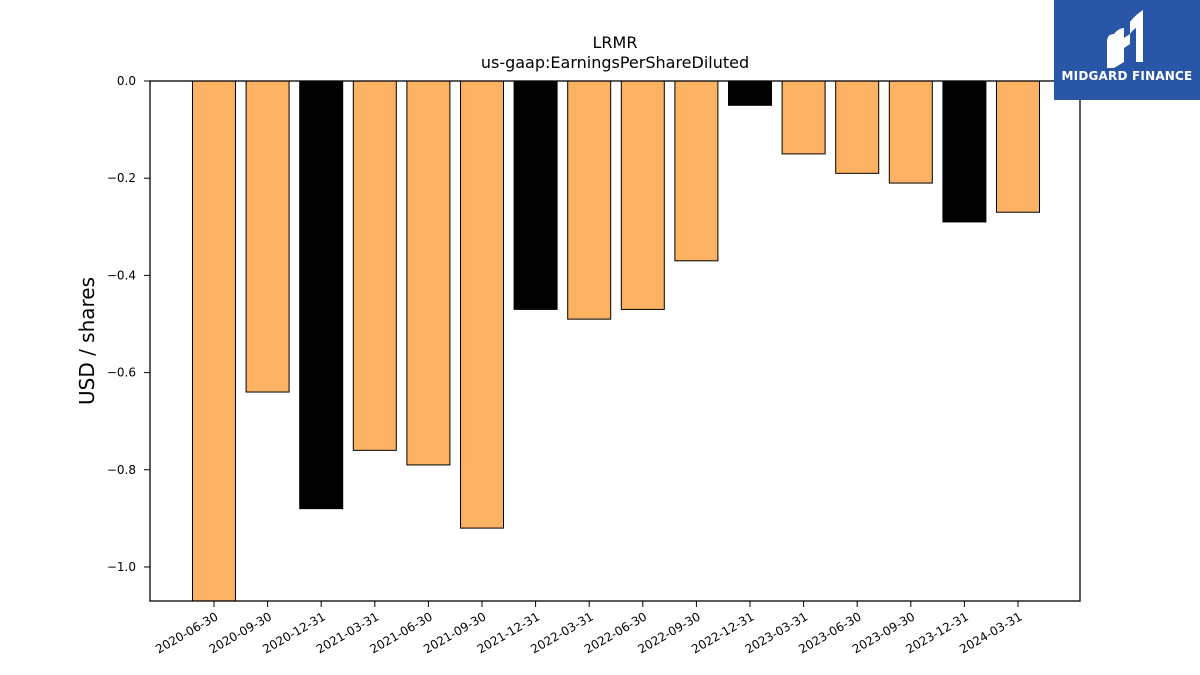  I want to click on y-tick-label: −0.8, so click(121, 470).